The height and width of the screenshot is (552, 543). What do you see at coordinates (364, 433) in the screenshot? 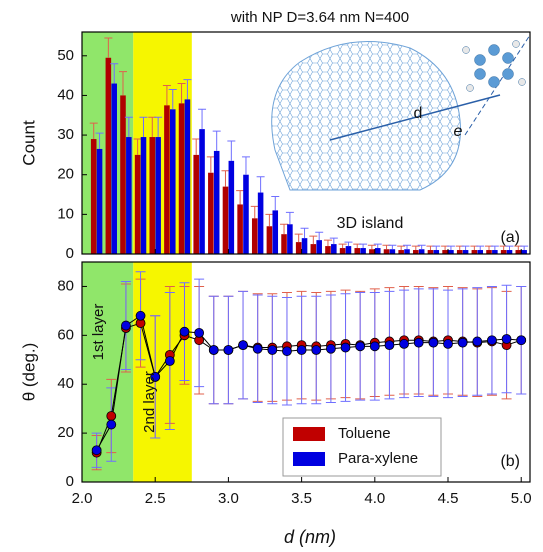
I see `legend-label: Toluene` at bounding box center [364, 433].